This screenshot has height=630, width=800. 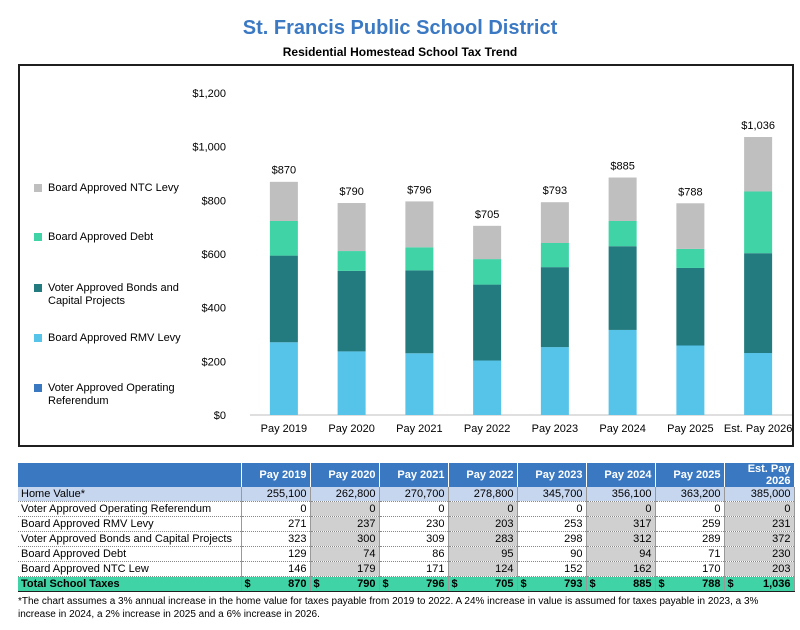 I want to click on total-cell: $1,036, so click(x=759, y=584).